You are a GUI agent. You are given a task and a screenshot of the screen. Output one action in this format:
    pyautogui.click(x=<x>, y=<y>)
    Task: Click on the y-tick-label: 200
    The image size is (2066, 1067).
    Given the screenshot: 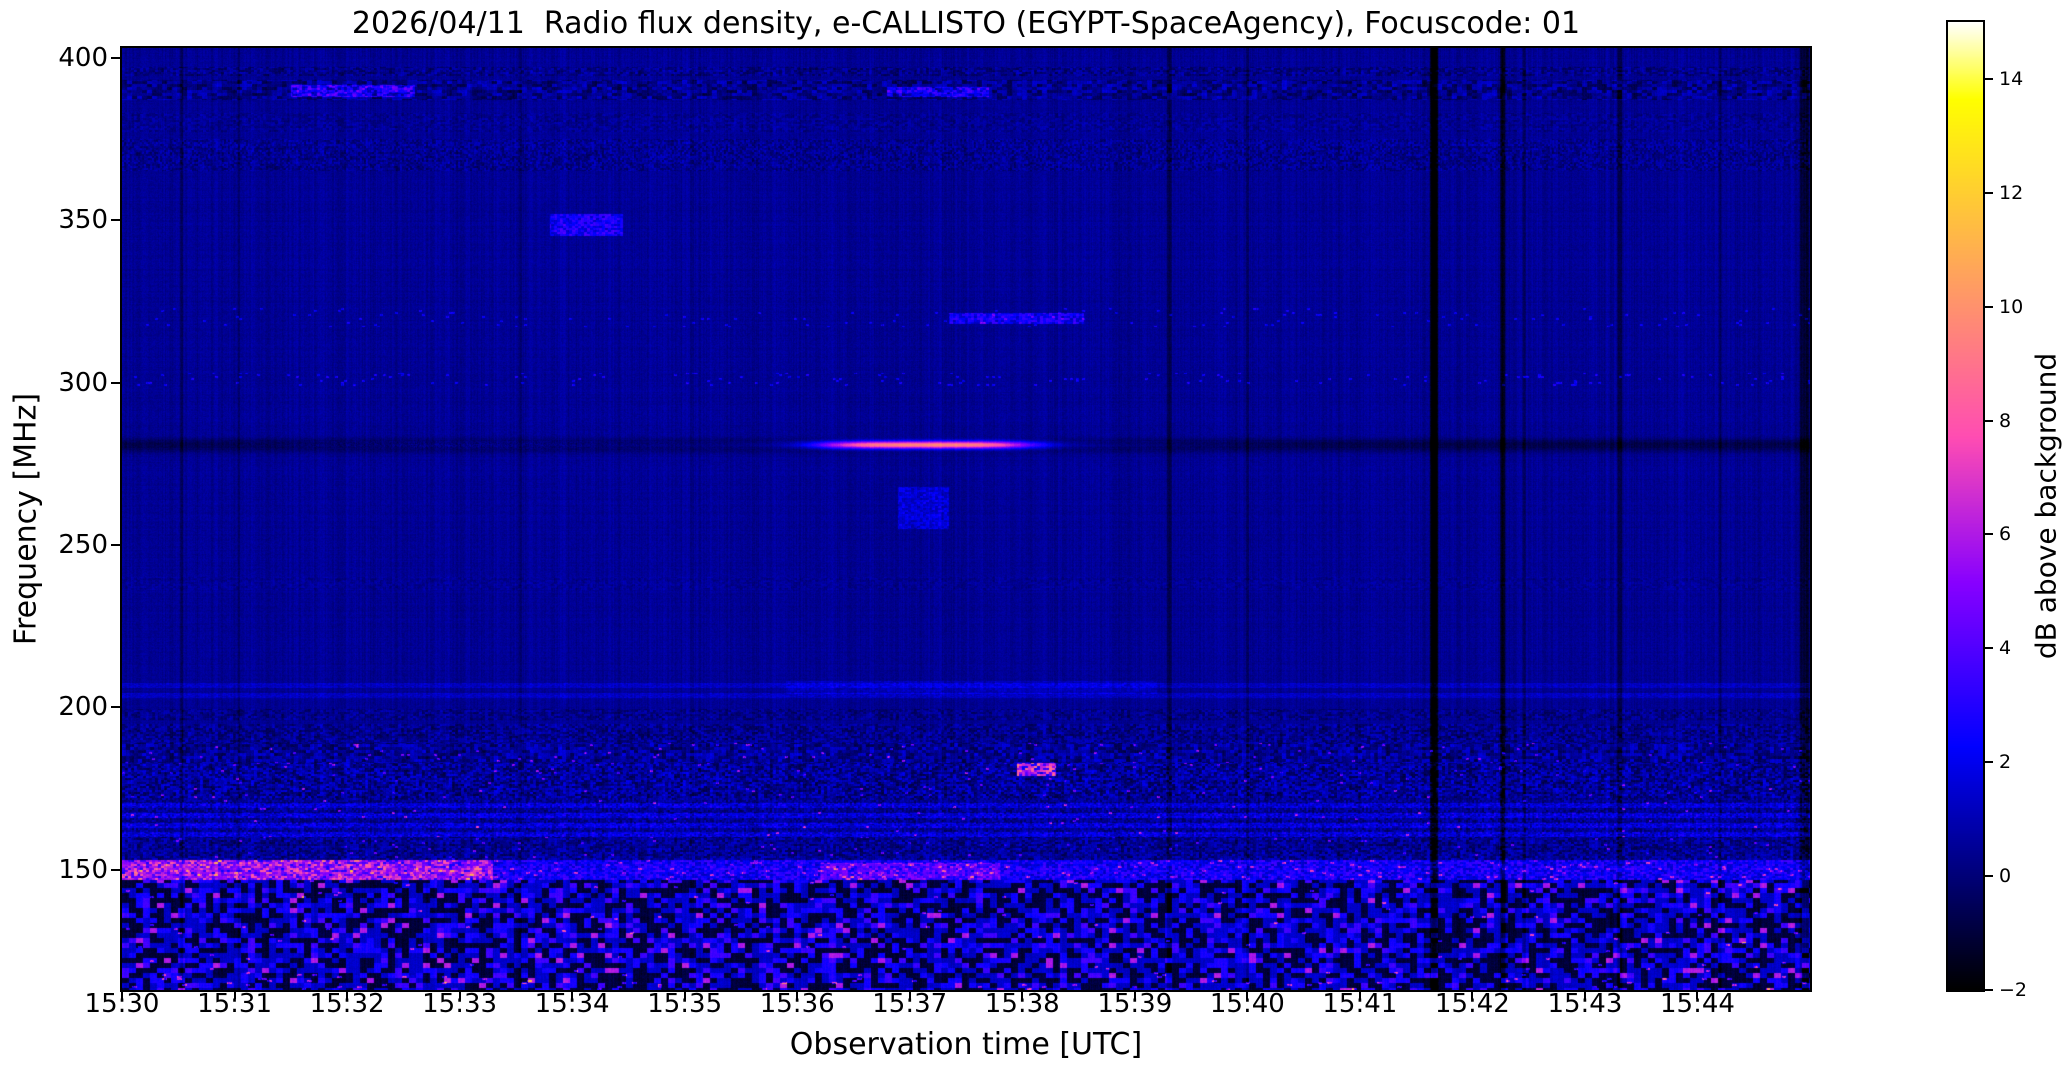 What is the action you would take?
    pyautogui.click(x=83, y=707)
    